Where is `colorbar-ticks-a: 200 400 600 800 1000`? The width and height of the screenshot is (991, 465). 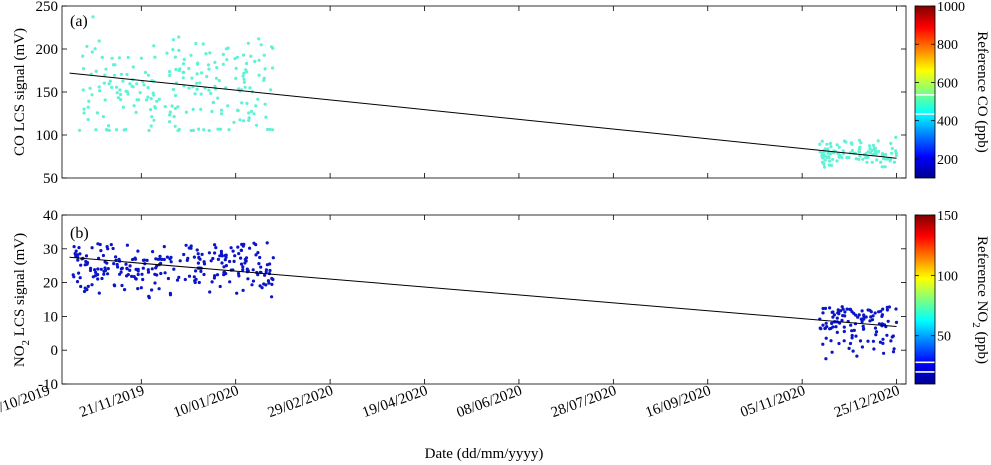
colorbar-ticks-a: 200 400 600 800 1000 is located at coordinates (940, 84).